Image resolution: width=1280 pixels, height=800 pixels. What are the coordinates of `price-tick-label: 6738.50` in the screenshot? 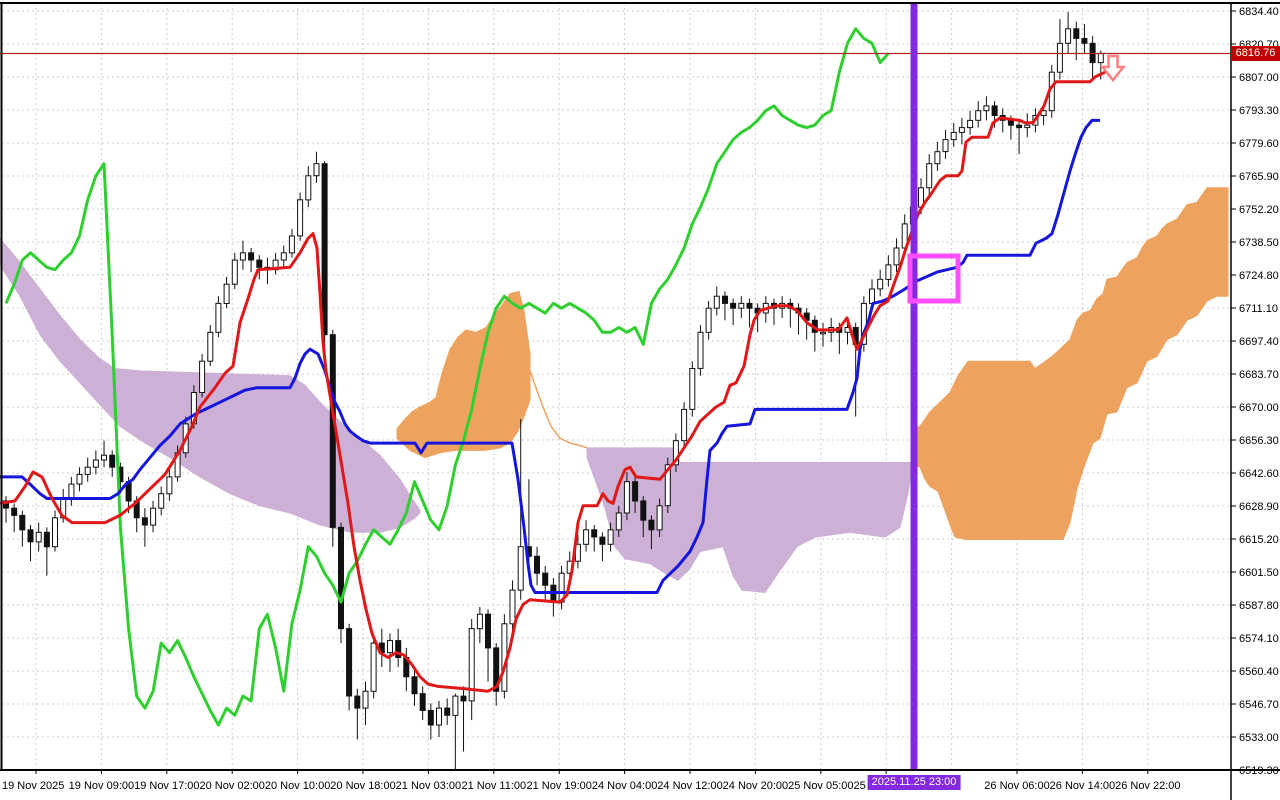 It's located at (1259, 243).